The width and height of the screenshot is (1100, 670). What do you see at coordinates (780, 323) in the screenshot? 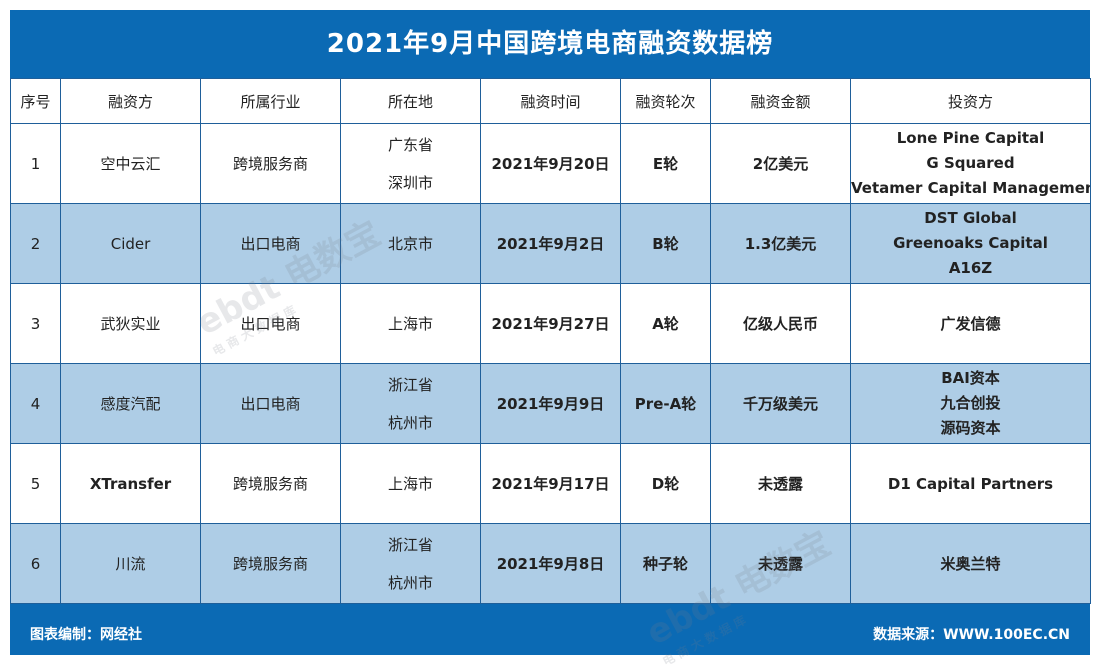
I see `cell-amount: 亿级人民币` at bounding box center [780, 323].